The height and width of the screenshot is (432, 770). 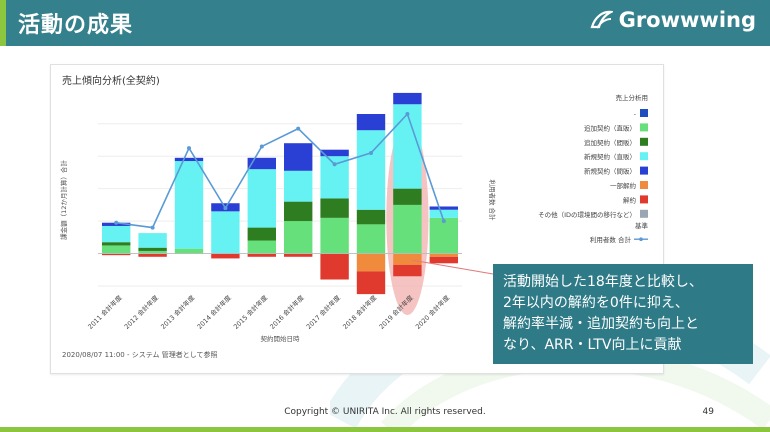 I want to click on legend-label: その他（IDの環境間の移行など）, so click(x=587, y=214).